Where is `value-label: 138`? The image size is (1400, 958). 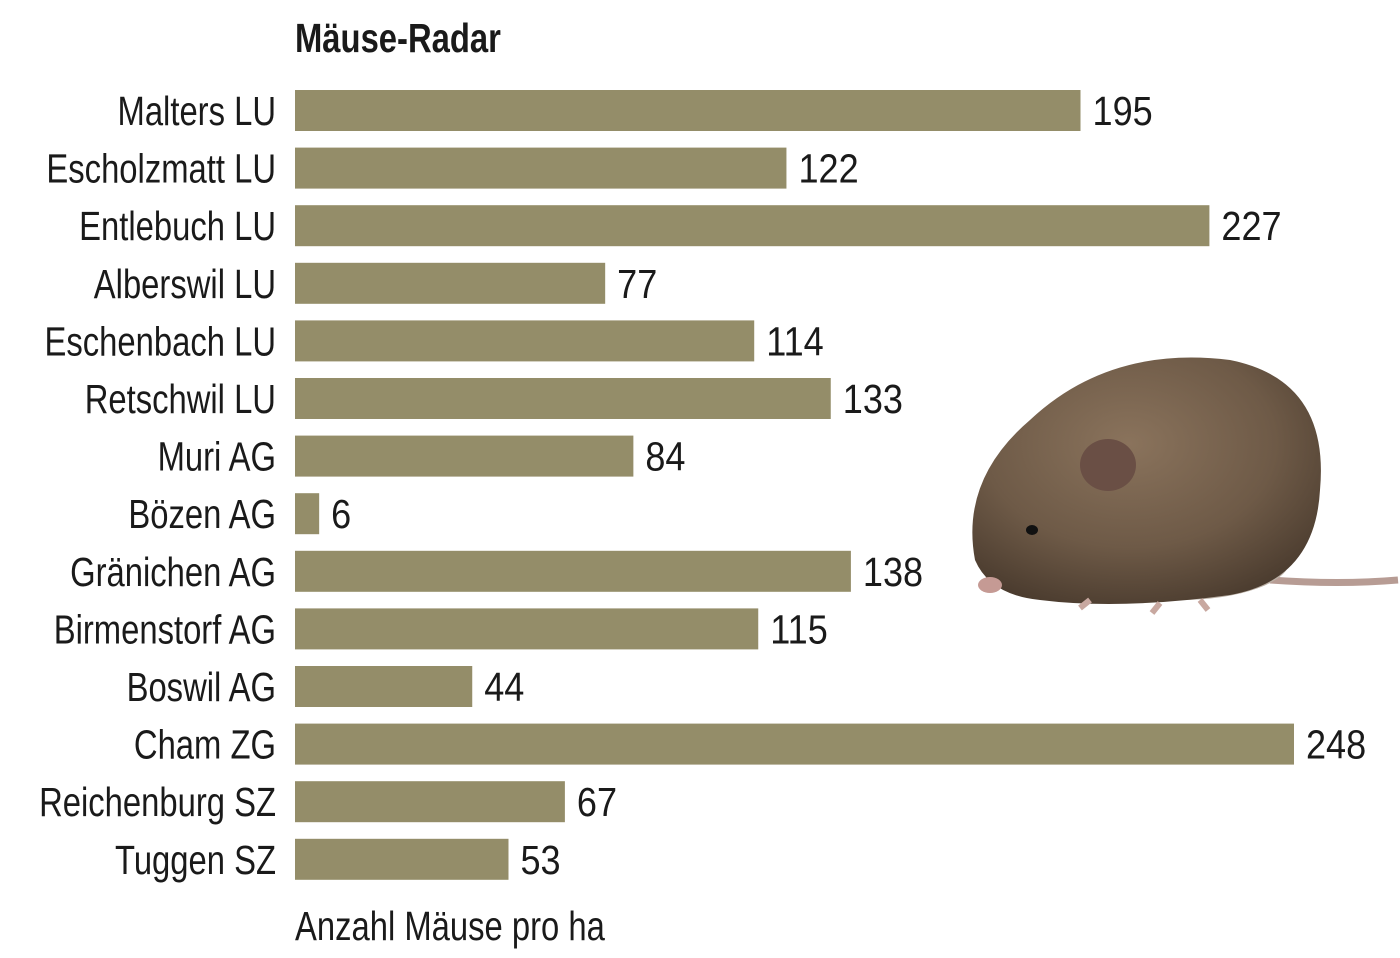
value-label: 138 is located at coordinates (893, 573).